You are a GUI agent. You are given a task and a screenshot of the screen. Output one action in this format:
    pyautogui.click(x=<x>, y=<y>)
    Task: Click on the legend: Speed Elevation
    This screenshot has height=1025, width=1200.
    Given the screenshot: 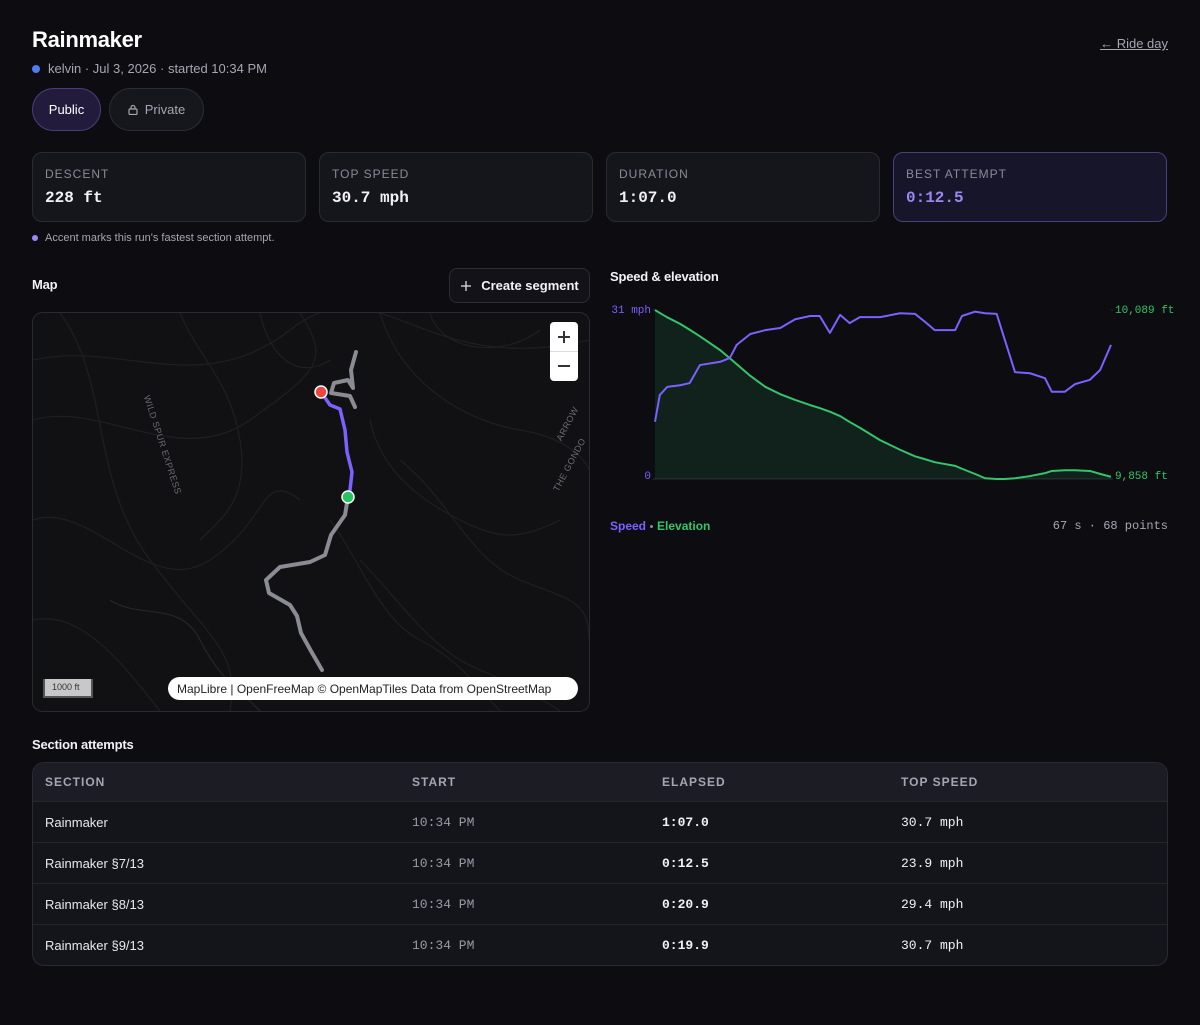 What is the action you would take?
    pyautogui.click(x=660, y=526)
    